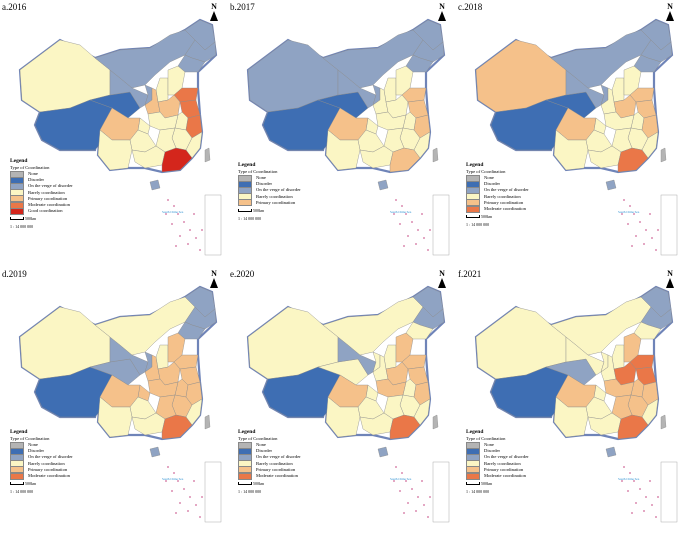  What do you see at coordinates (478, 492) in the screenshot?
I see `scale-ratio: 1 : 14 000 000` at bounding box center [478, 492].